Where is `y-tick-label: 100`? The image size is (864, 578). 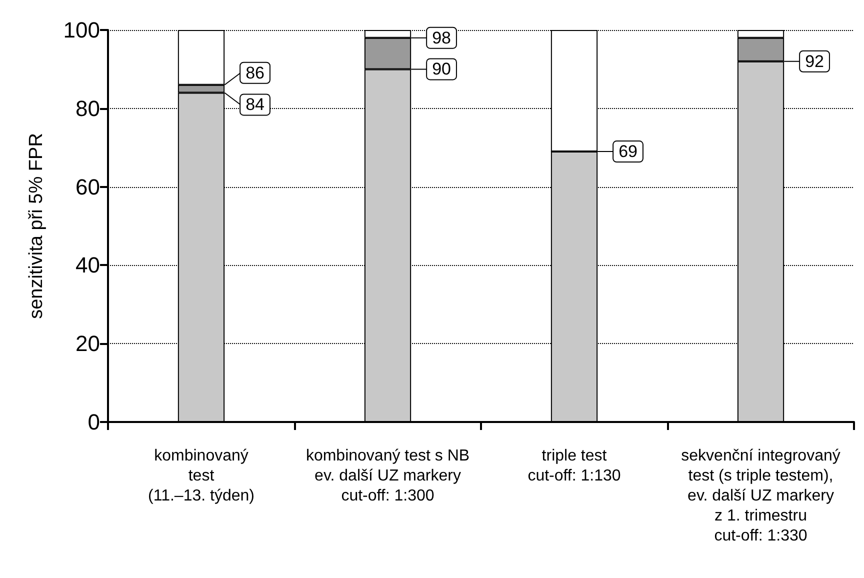
y-tick-label: 100 is located at coordinates (81, 30).